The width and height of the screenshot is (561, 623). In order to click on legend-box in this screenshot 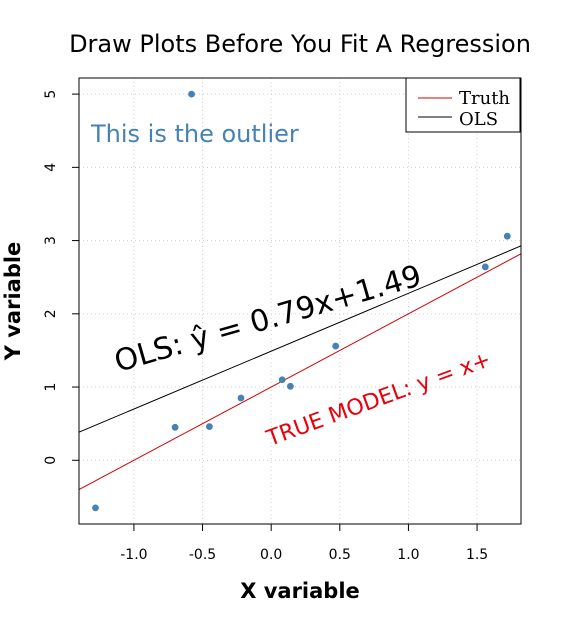, I will do `click(463, 105)`.